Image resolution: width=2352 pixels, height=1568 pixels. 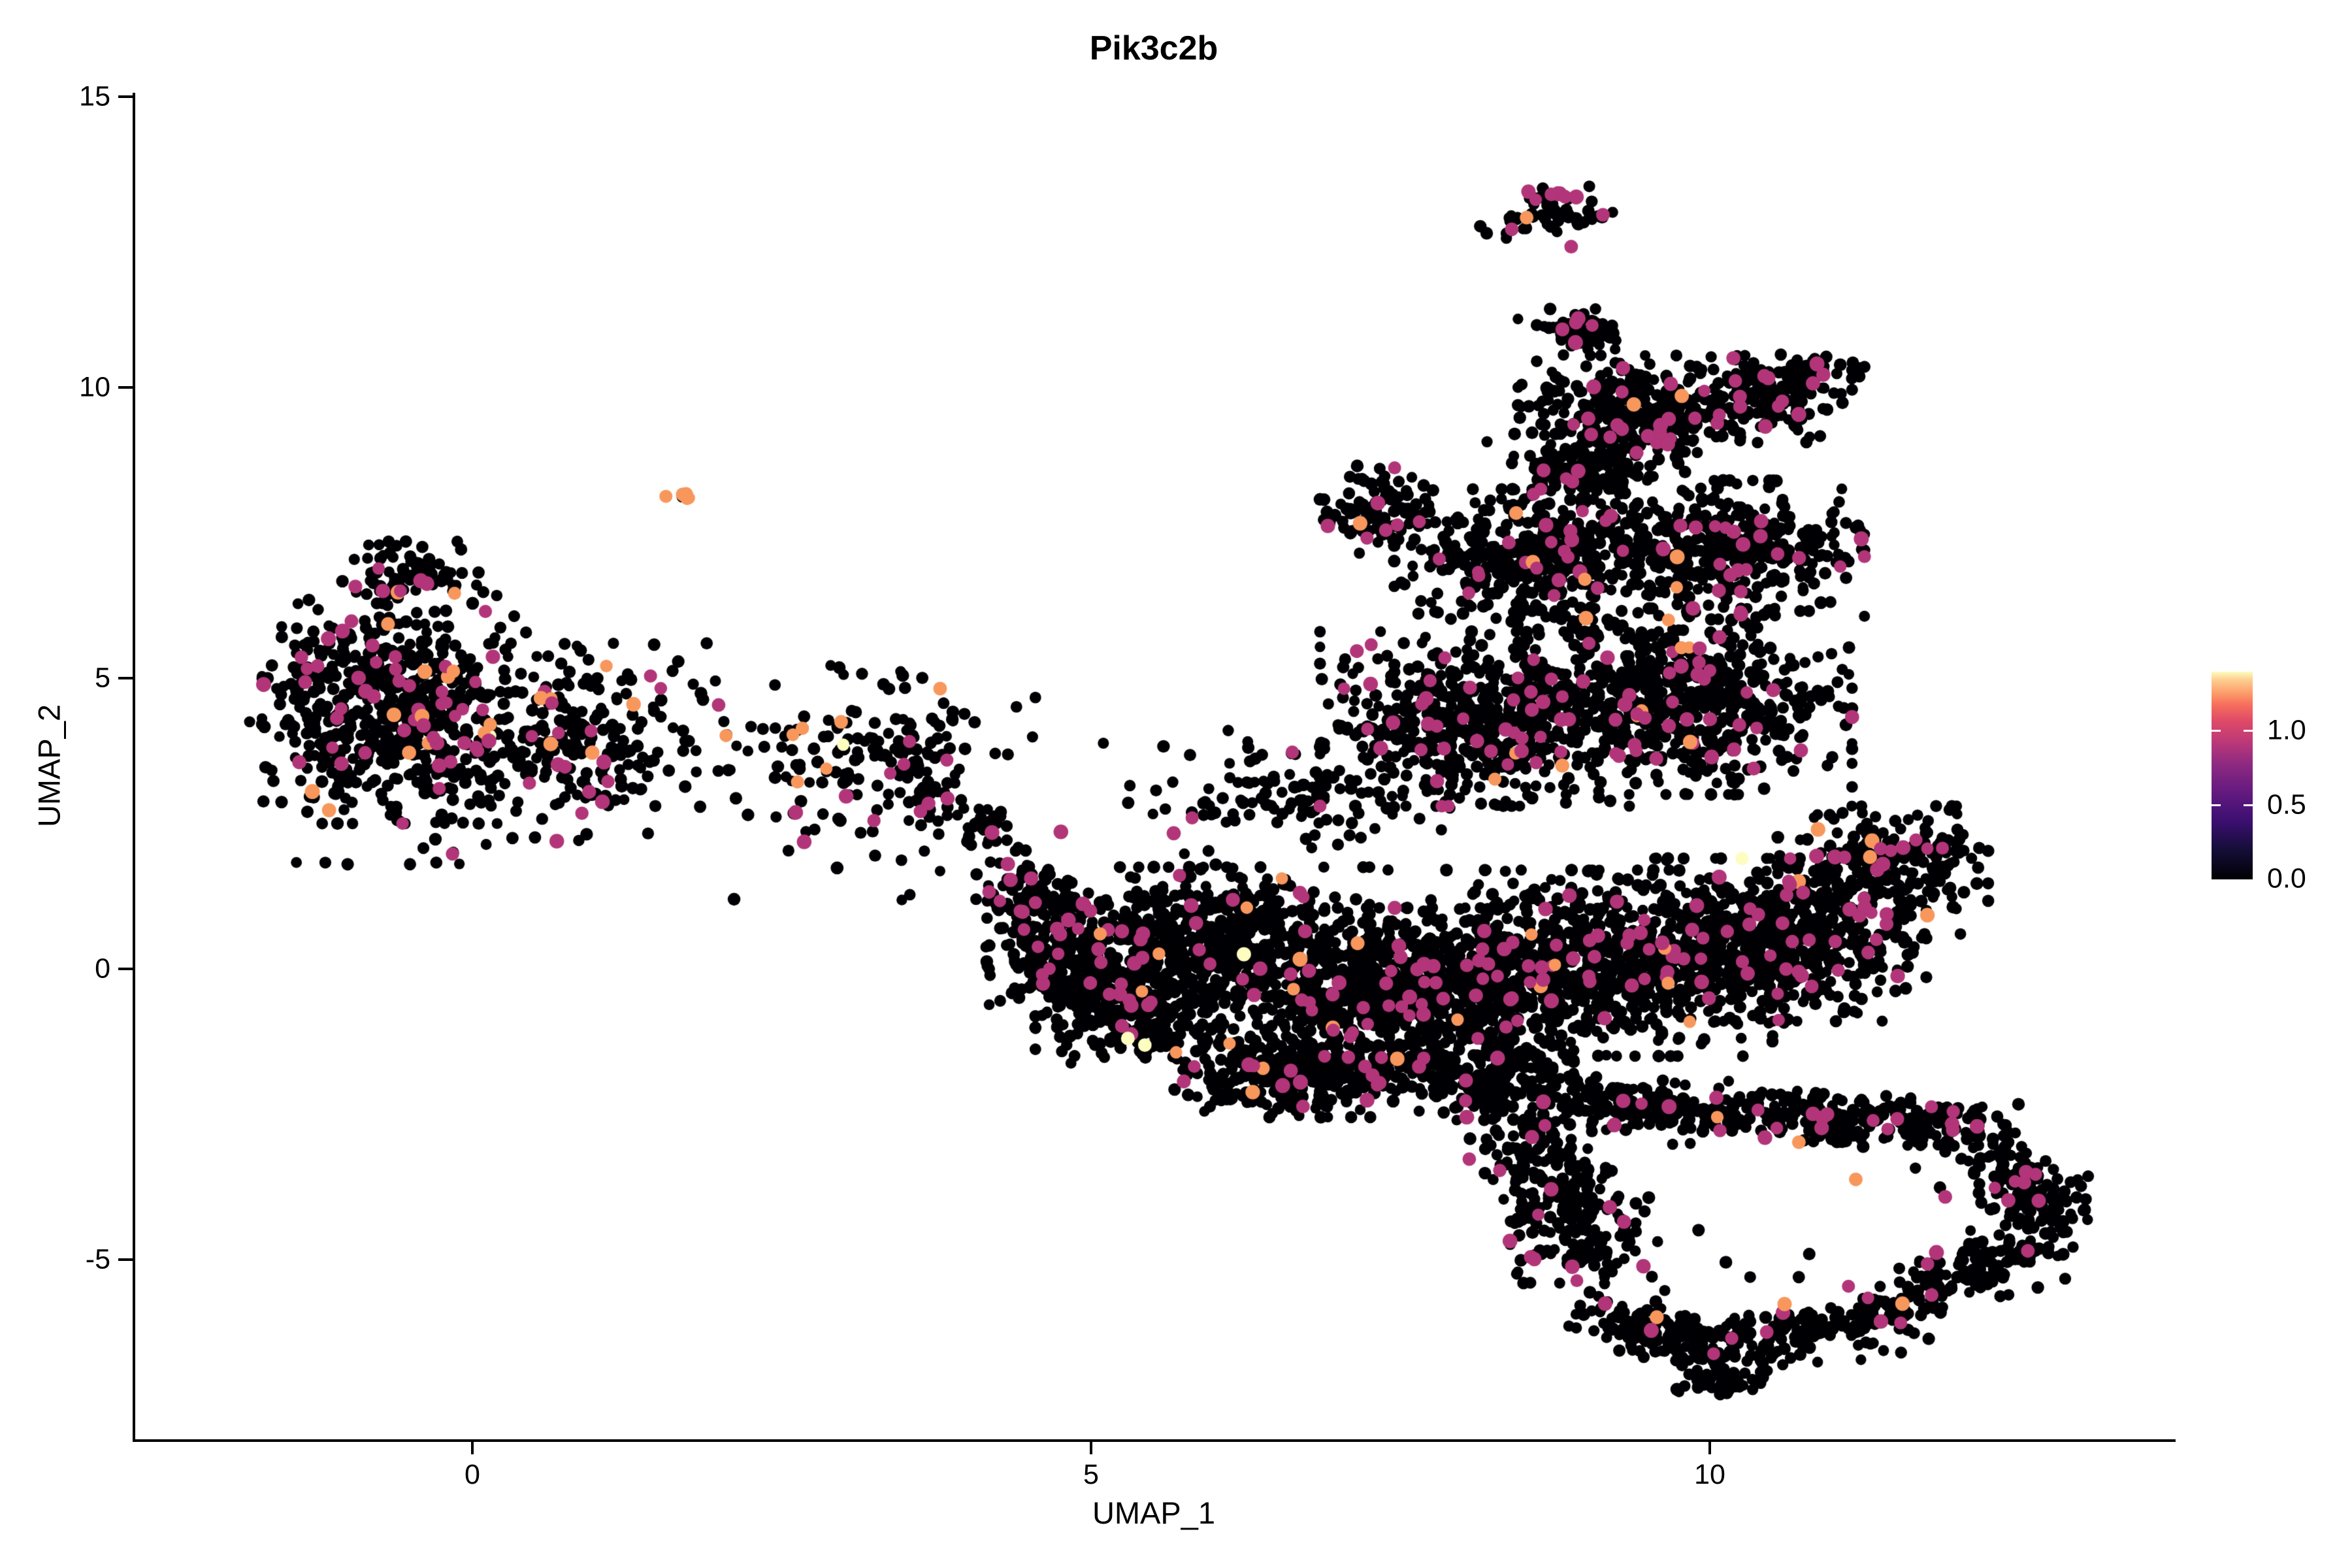 What do you see at coordinates (1709, 1474) in the screenshot?
I see `x-tick-label: 10` at bounding box center [1709, 1474].